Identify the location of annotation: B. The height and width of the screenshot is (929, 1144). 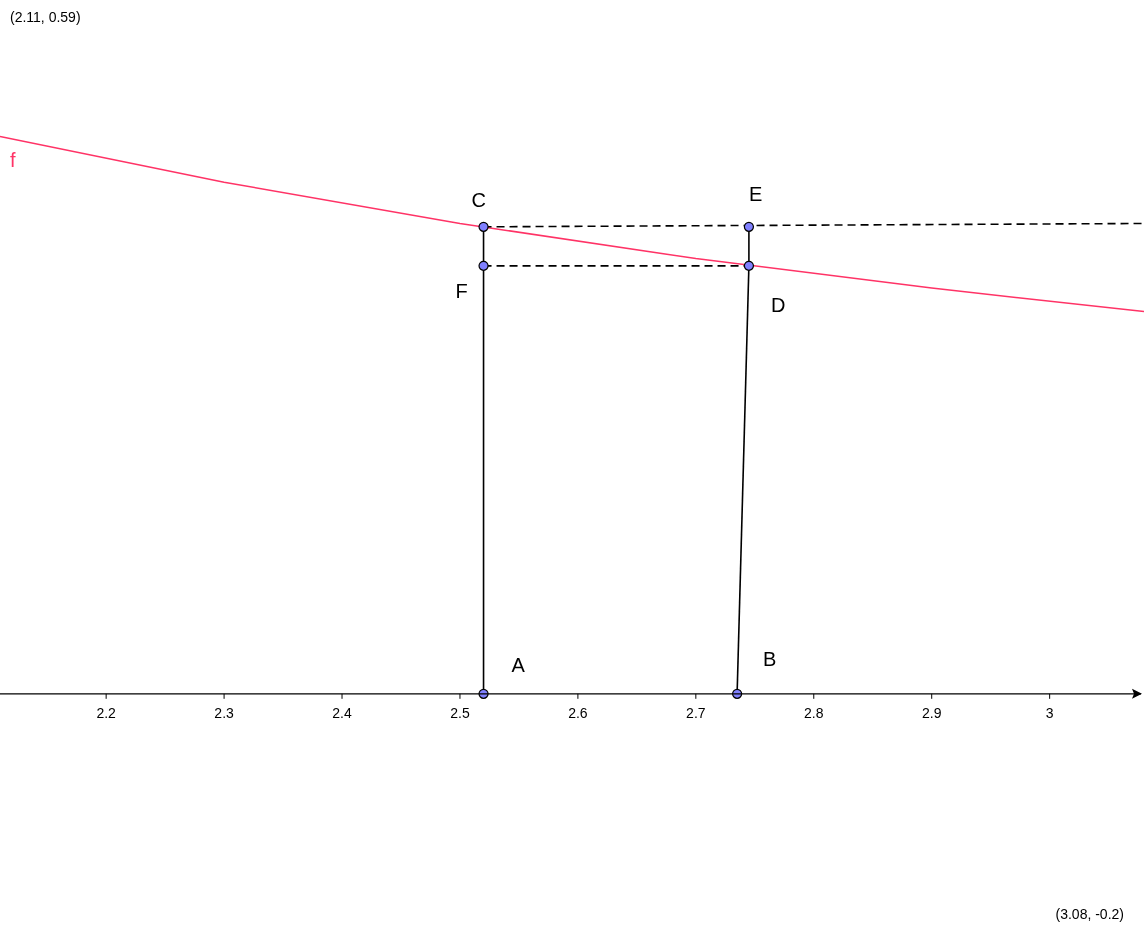
(770, 658).